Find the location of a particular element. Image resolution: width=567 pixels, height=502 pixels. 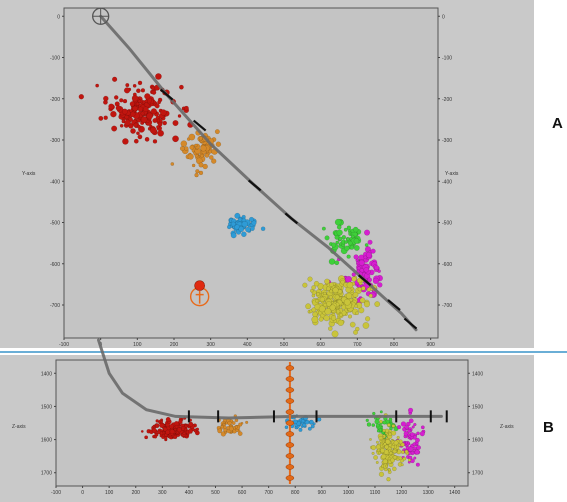

x-tick-label: 1100 is located at coordinates (375, 493).